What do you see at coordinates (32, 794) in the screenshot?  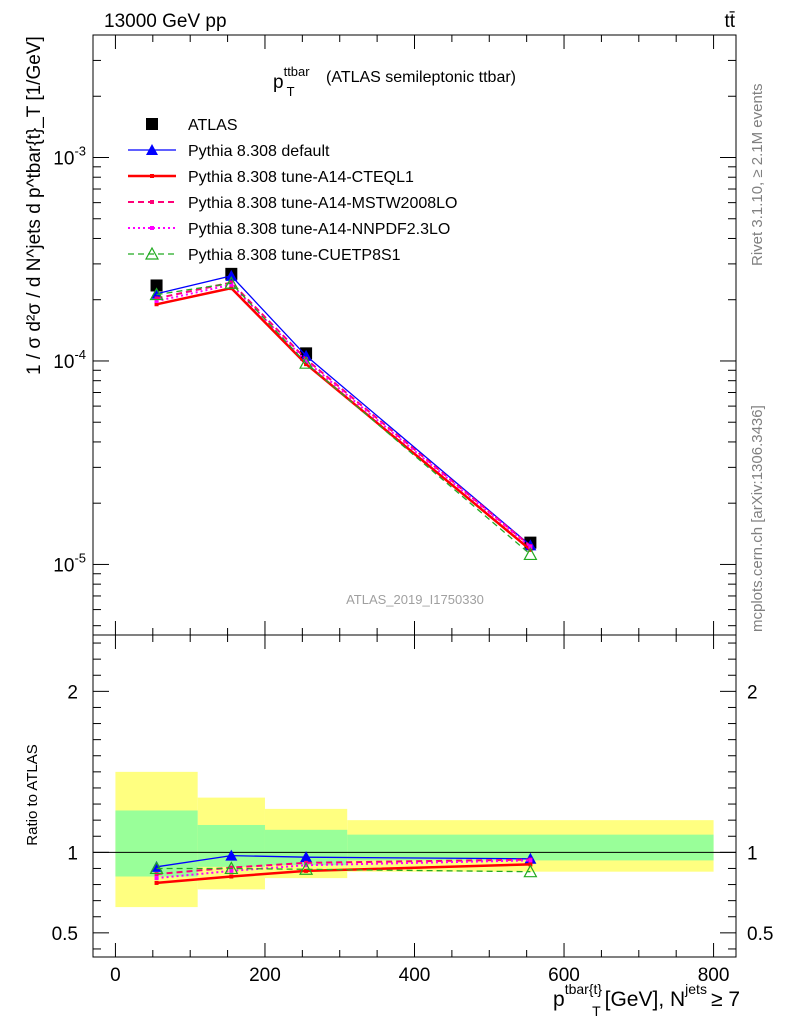 I see `ratio-y-axis-label: Ratio to ATLAS` at bounding box center [32, 794].